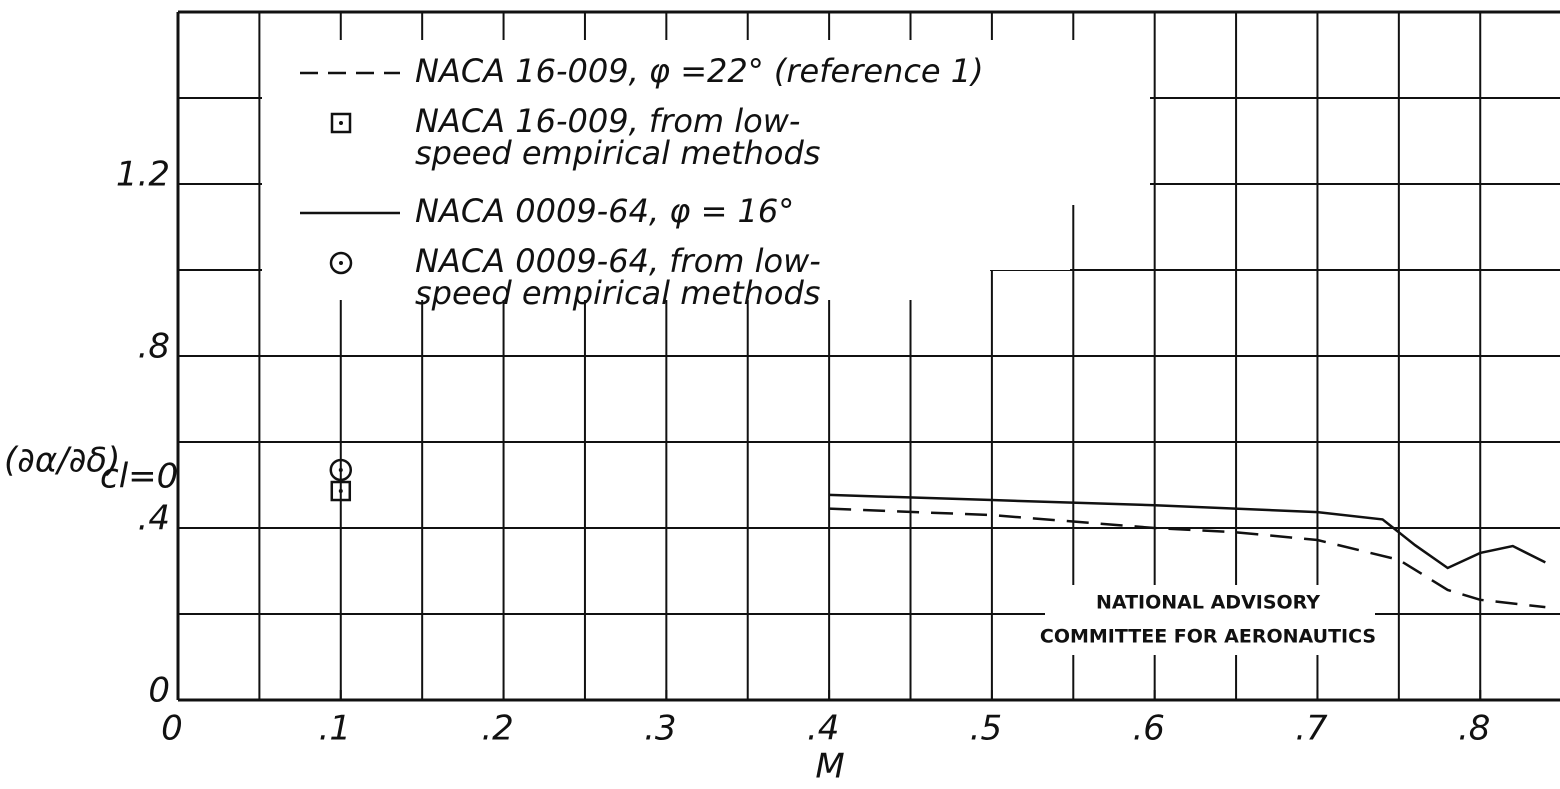  I want to click on y-tick-label: .8, so click(154, 347).